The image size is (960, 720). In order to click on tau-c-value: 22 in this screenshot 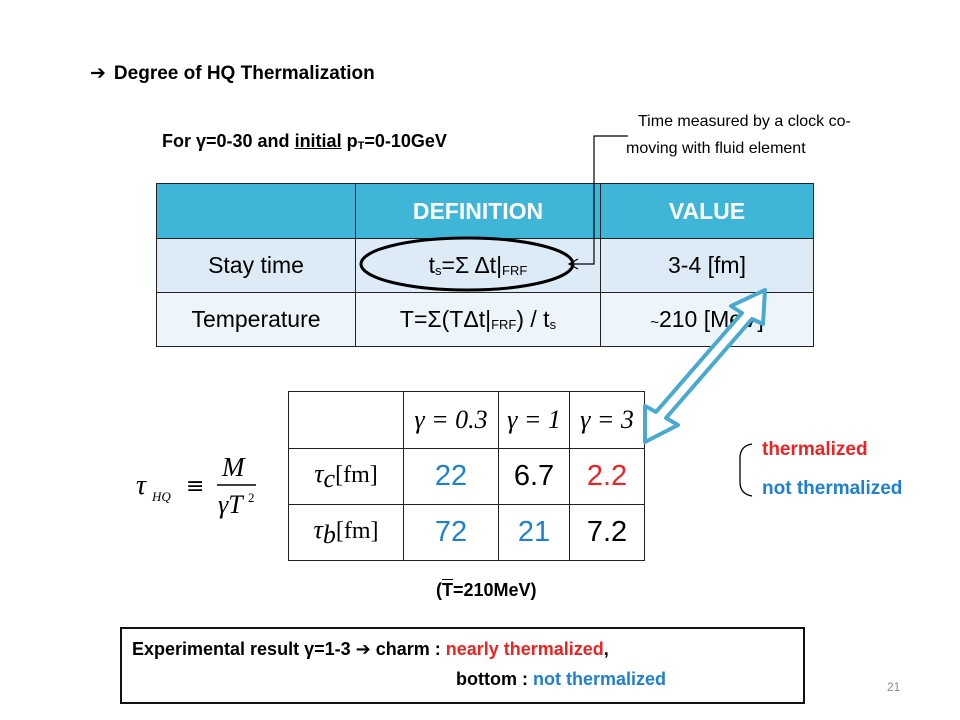, I will do `click(451, 476)`.